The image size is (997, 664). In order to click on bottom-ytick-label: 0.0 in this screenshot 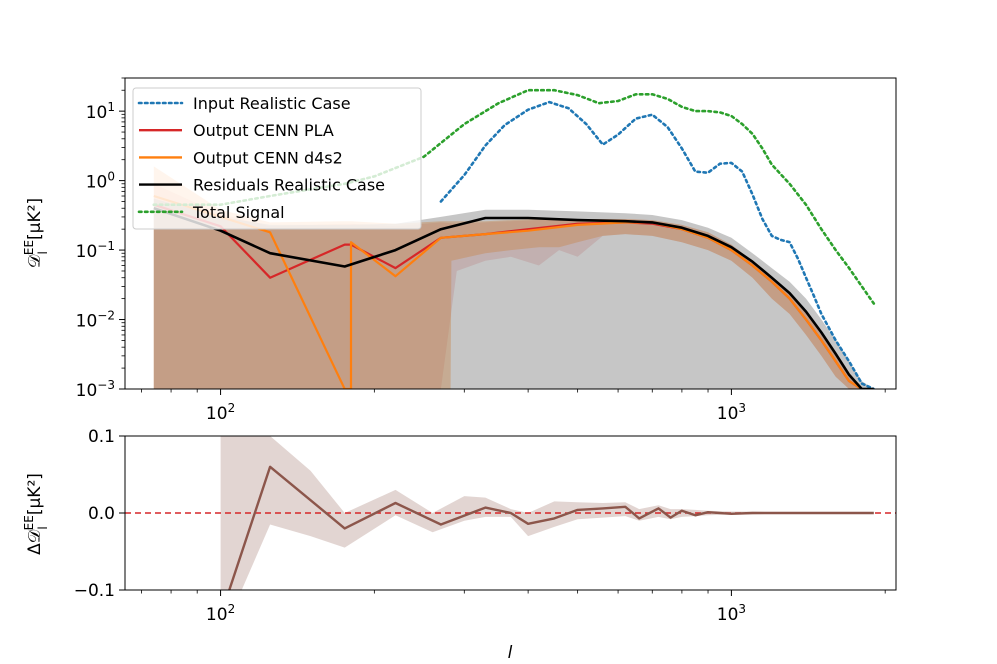, I will do `click(101, 514)`.